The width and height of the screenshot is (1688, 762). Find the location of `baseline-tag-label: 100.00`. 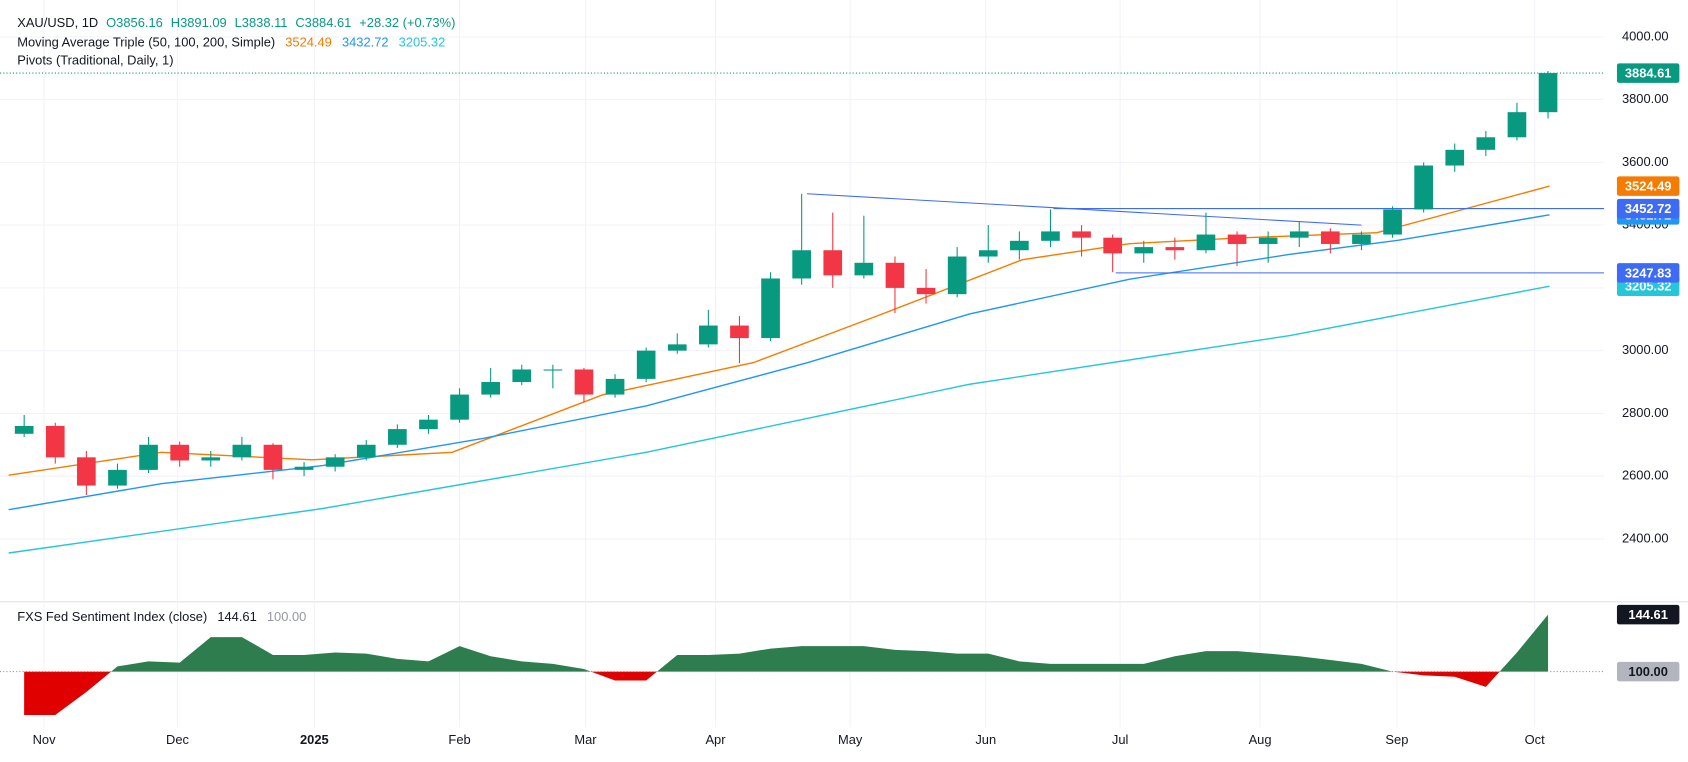

baseline-tag-label: 100.00 is located at coordinates (1647, 671).